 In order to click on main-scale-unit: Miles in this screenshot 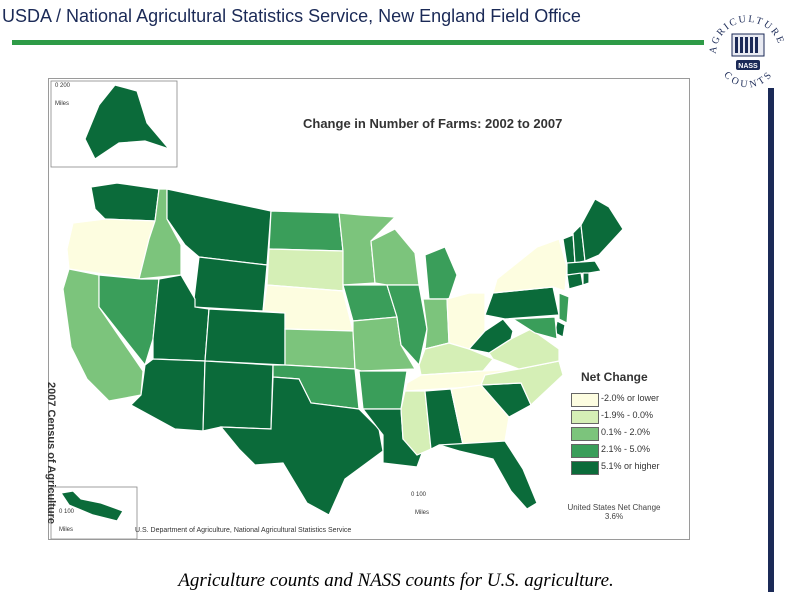, I will do `click(422, 513)`.